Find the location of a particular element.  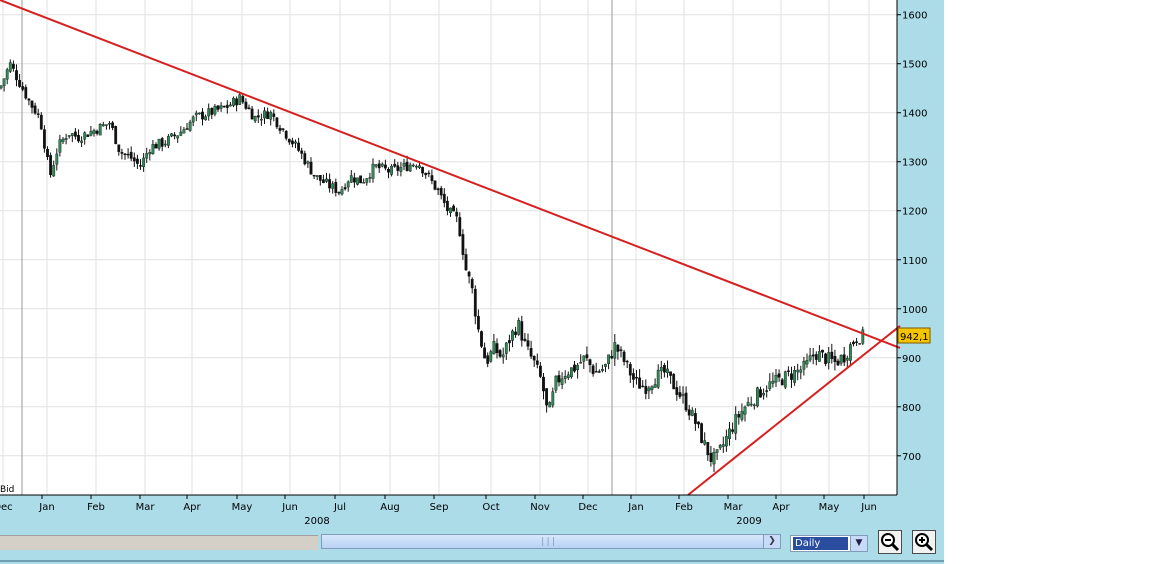

period-select: Daily ▼ is located at coordinates (829, 543).